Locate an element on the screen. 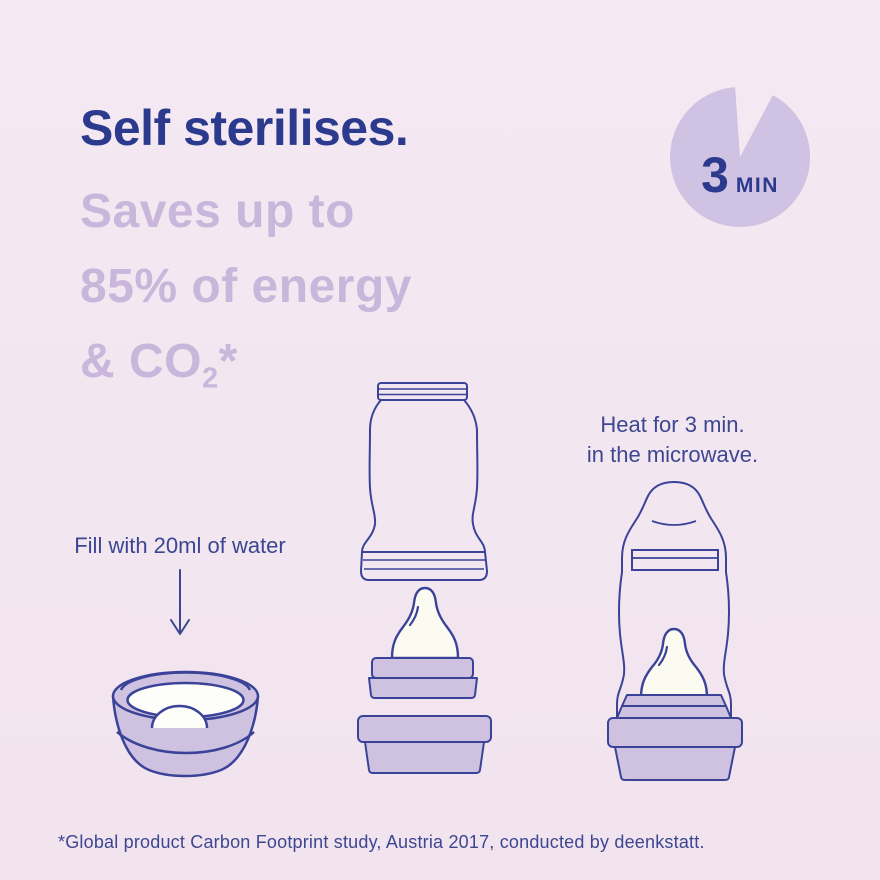  bottle-parts-illustration is located at coordinates (424, 578).